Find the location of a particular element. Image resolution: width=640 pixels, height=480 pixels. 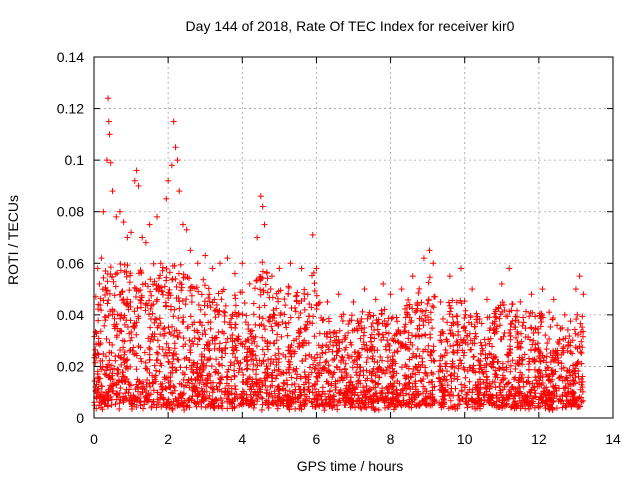

x-tick-label: 10 is located at coordinates (465, 439).